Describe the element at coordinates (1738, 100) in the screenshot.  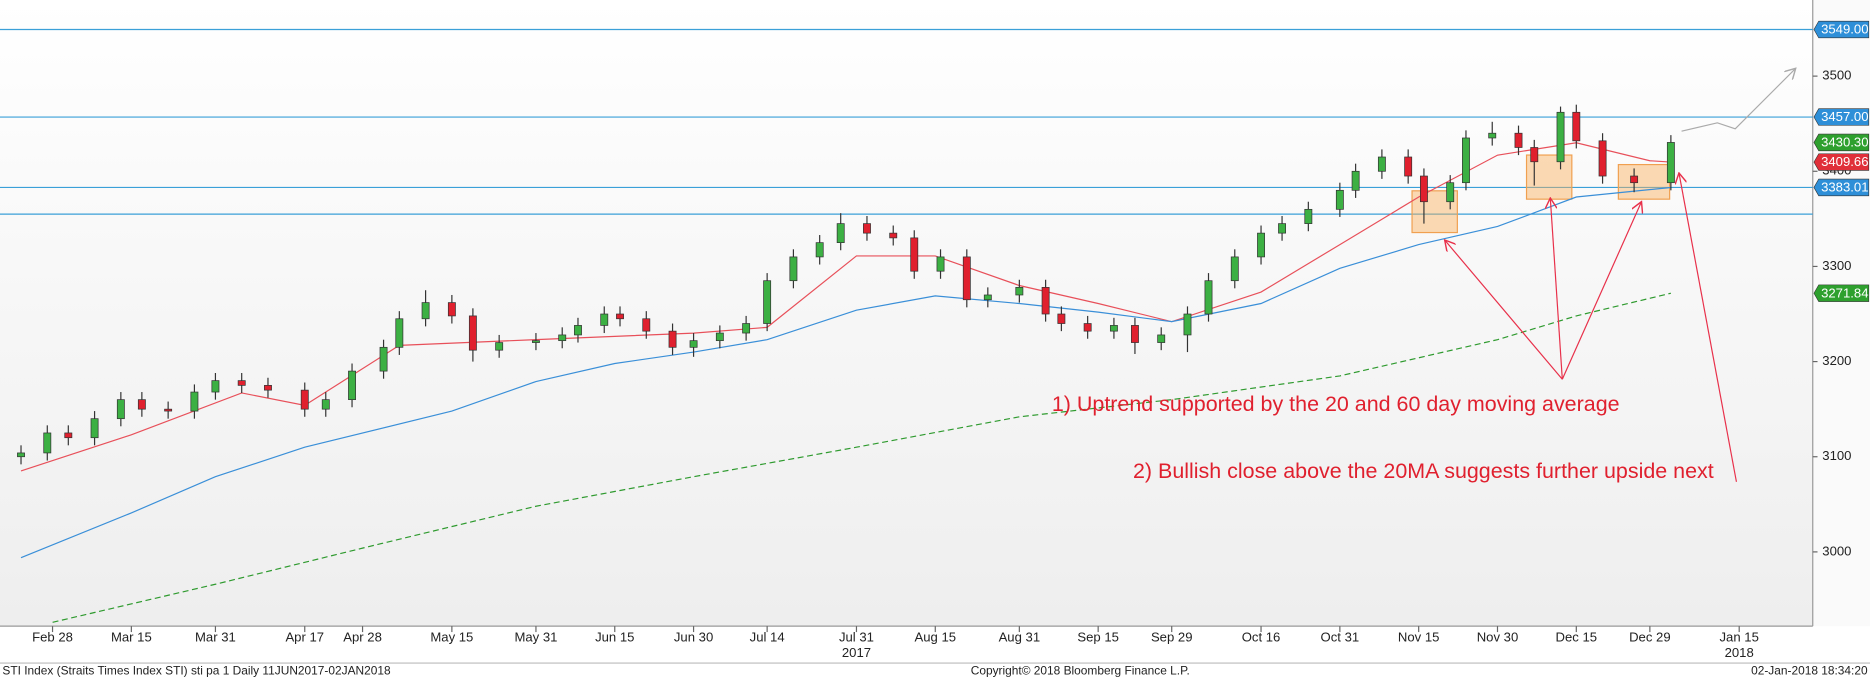
I see `projection-arrow` at that location.